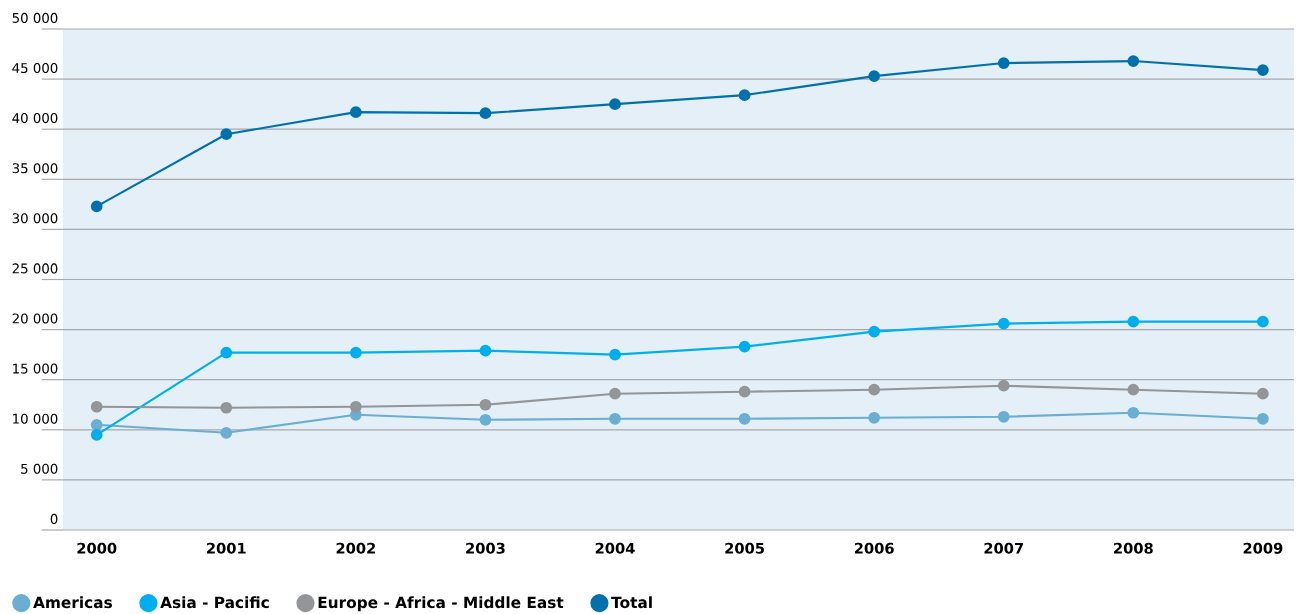 The height and width of the screenshot is (614, 1296). What do you see at coordinates (355, 548) in the screenshot?
I see `x-tick-label: 2002` at bounding box center [355, 548].